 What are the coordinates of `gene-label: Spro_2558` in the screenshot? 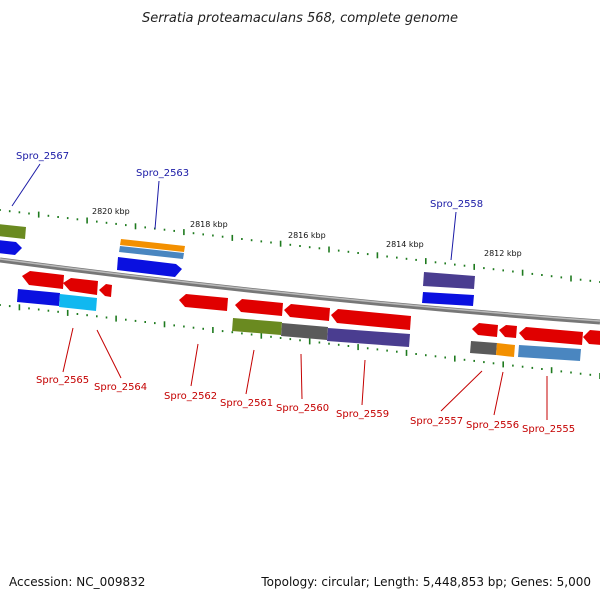 It's located at (456, 204).